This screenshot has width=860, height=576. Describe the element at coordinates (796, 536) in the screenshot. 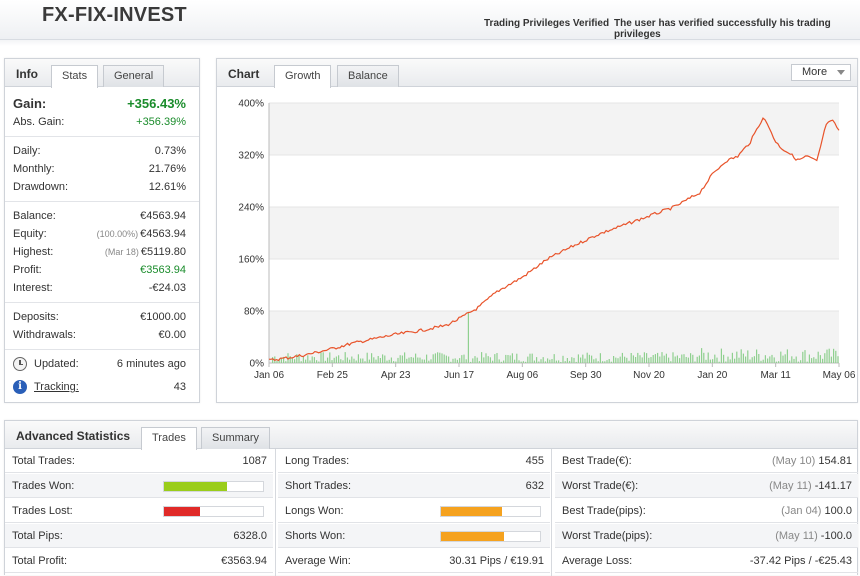

I see `stat-date: (May 11)` at that location.